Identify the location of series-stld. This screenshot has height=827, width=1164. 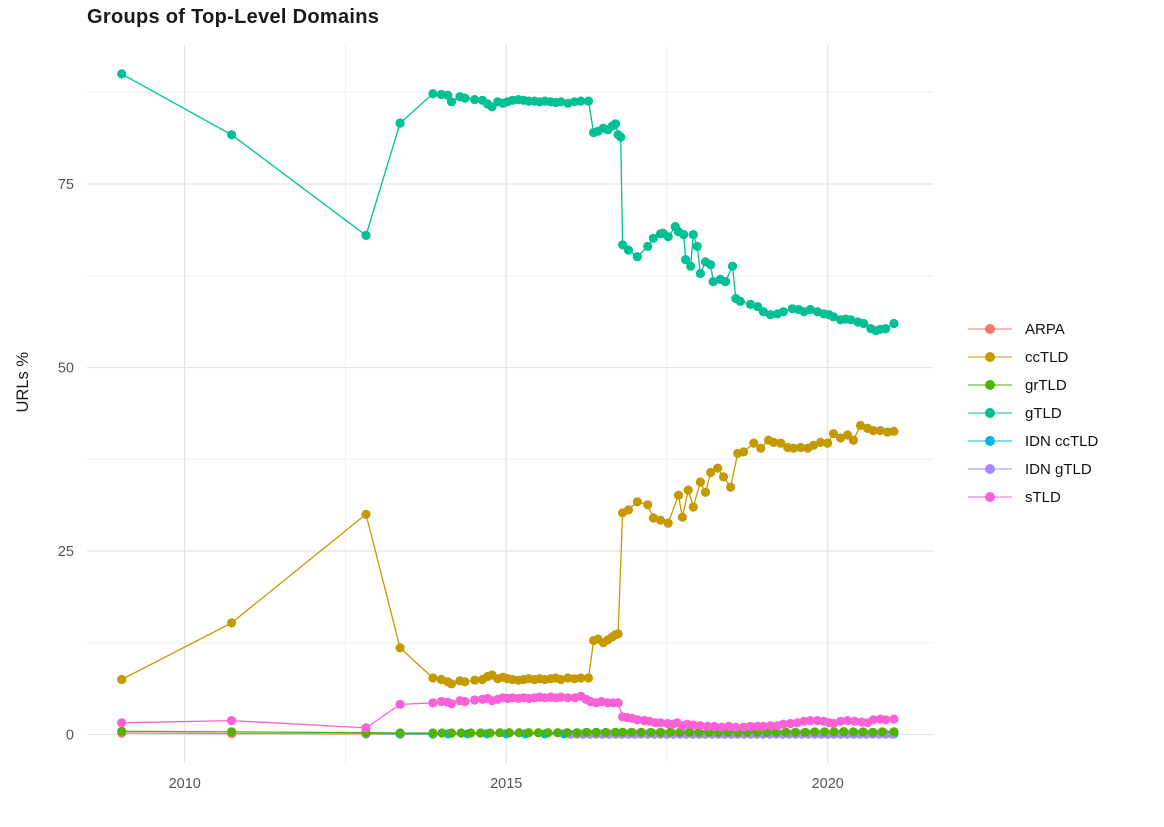
(508, 712).